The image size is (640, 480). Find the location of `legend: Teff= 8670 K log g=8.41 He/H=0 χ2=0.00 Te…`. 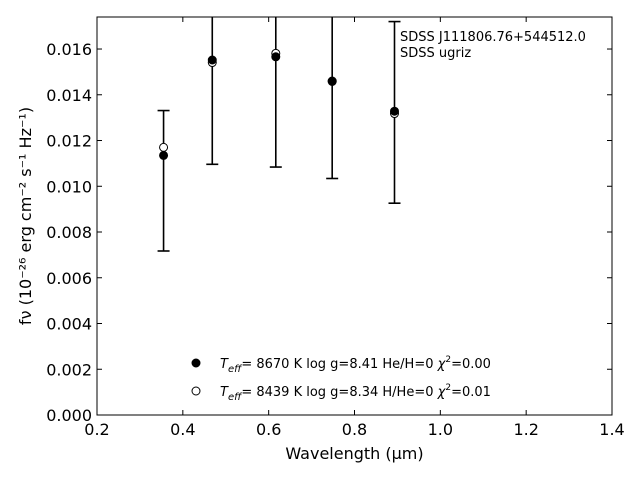

legend: Teff= 8670 K log g=8.41 He/H=0 χ2=0.00 Te… is located at coordinates (341, 379).